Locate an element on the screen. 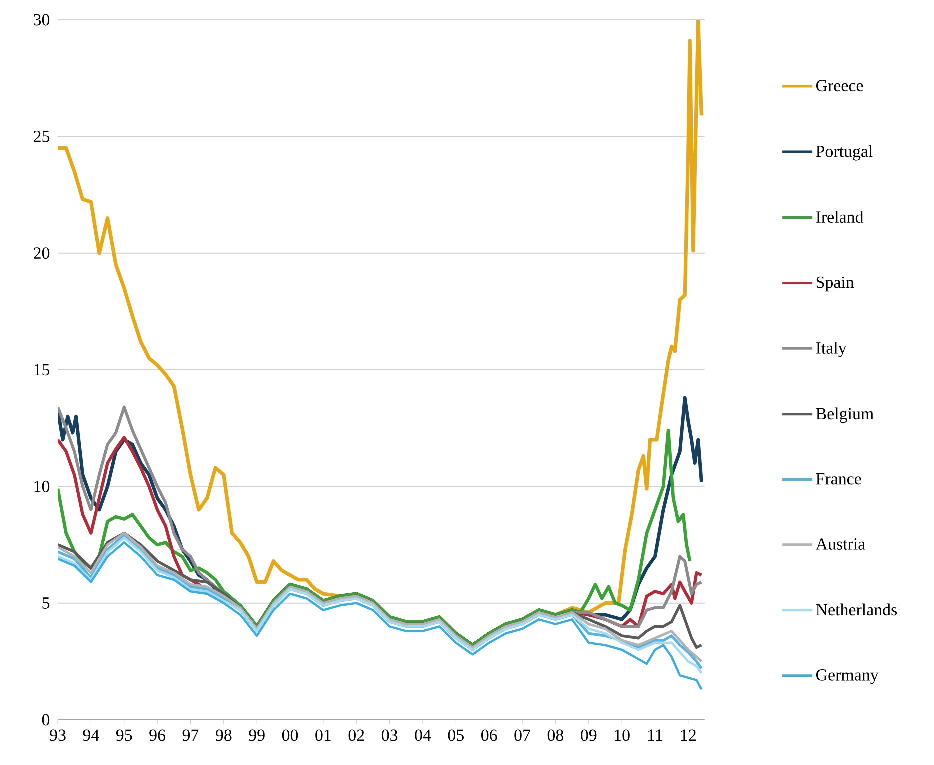 Image resolution: width=934 pixels, height=765 pixels. x-tick-label: 01 is located at coordinates (323, 736).